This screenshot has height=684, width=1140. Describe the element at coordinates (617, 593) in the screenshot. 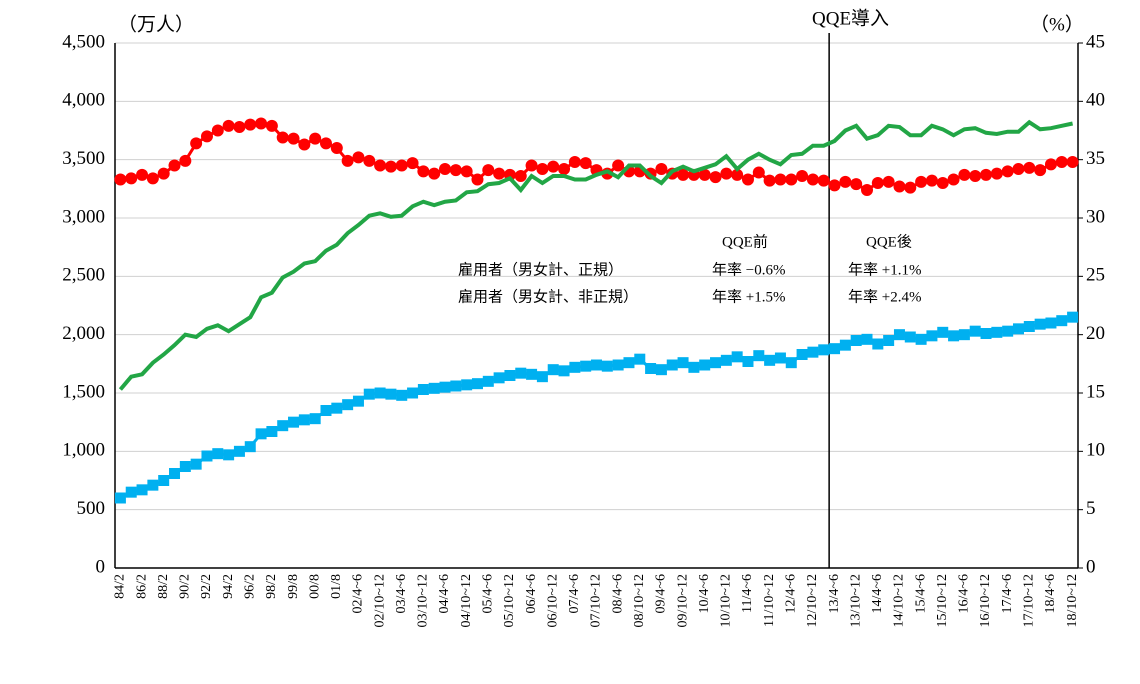

I see `x-tick-label: 08/4~6` at that location.